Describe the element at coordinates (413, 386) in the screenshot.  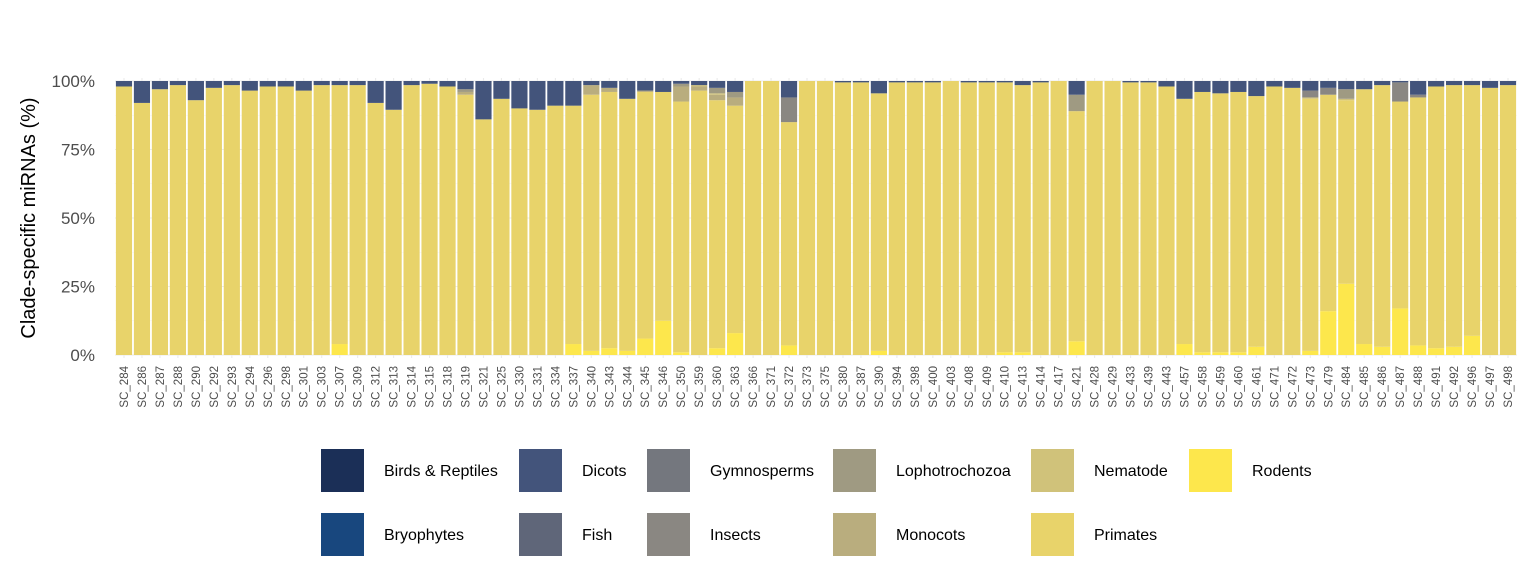
I see `x-tick-label: SC_314` at that location.